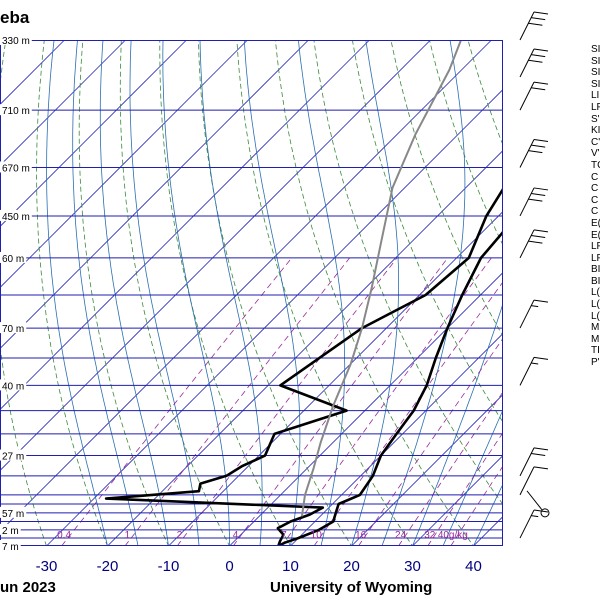  Describe the element at coordinates (128, 535) in the screenshot. I see `mixing-ratio-label: 1` at that location.